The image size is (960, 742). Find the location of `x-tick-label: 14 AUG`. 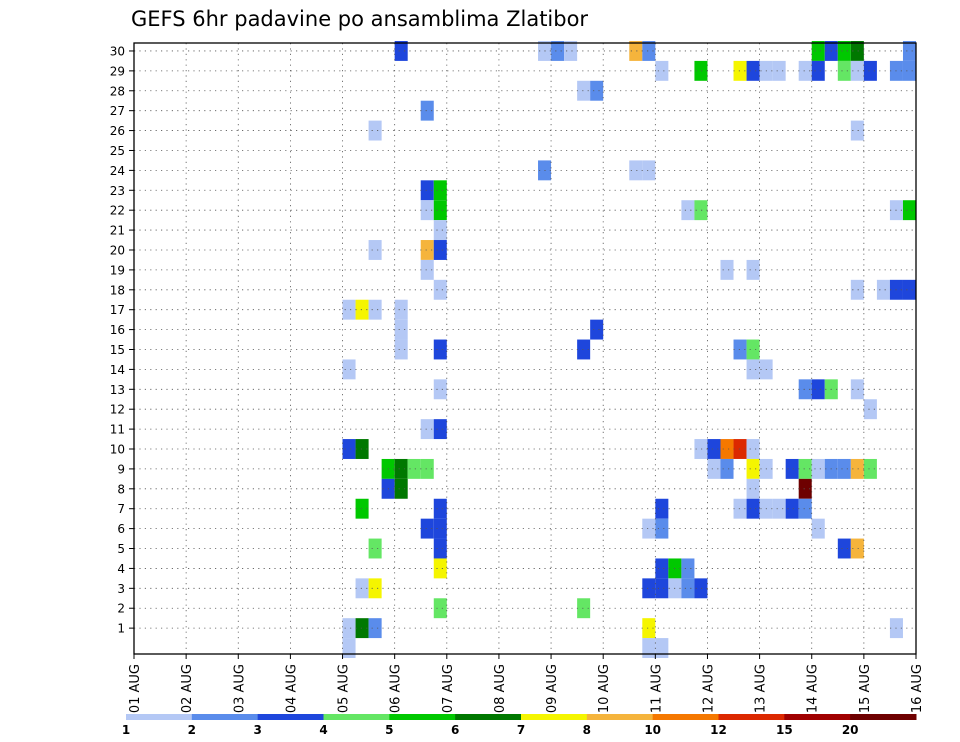

x-tick-label: 14 AUG is located at coordinates (813, 688).